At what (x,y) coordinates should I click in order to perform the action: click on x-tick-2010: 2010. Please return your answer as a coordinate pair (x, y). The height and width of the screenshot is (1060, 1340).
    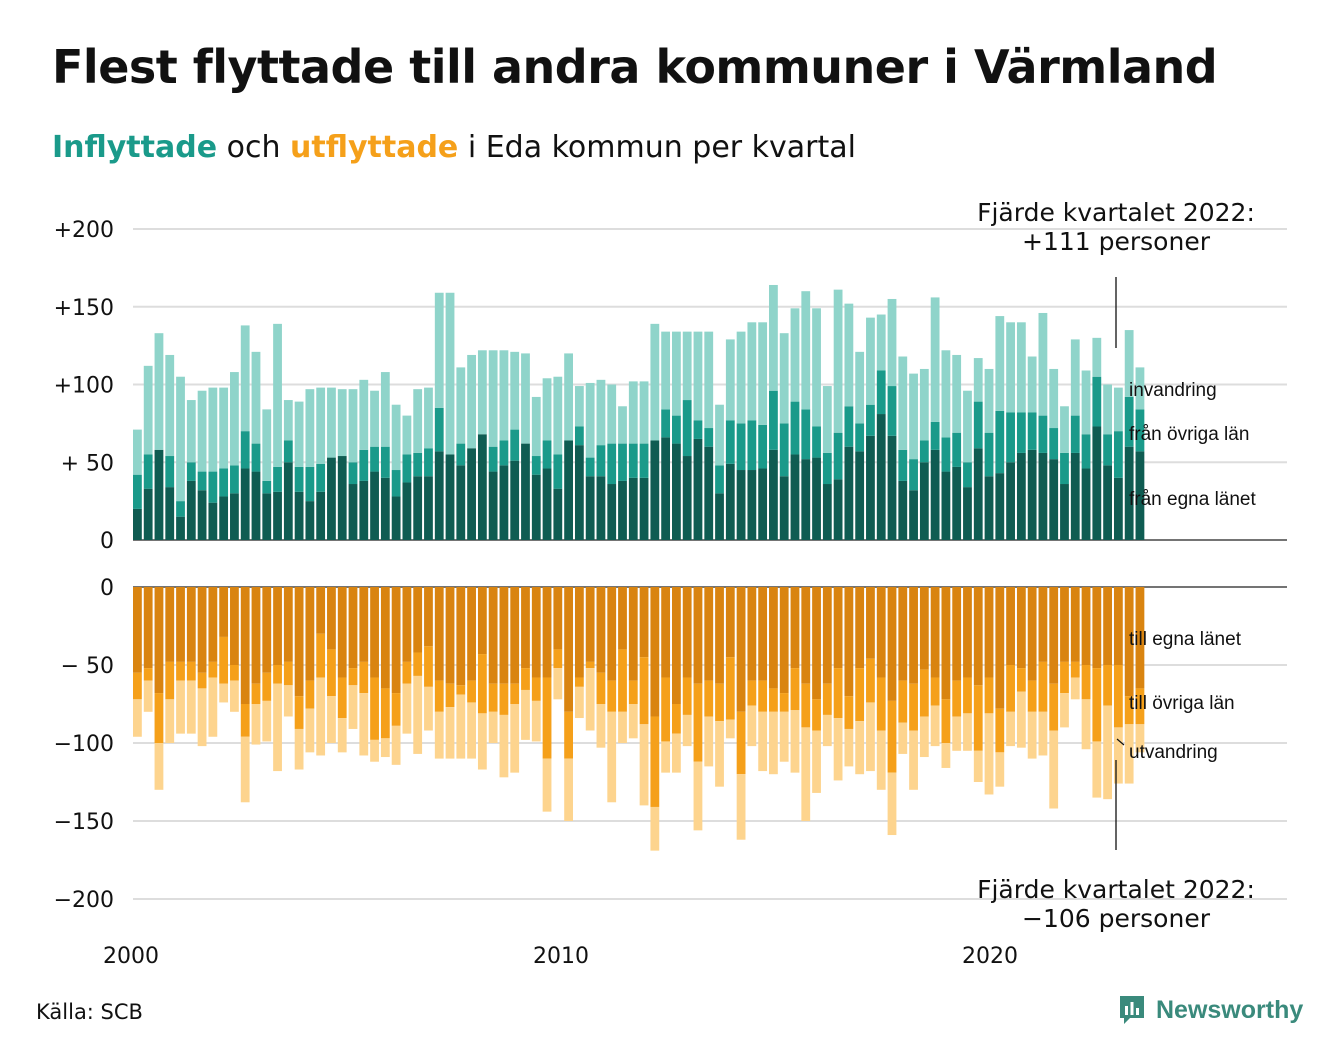
    Looking at the image, I should click on (561, 956).